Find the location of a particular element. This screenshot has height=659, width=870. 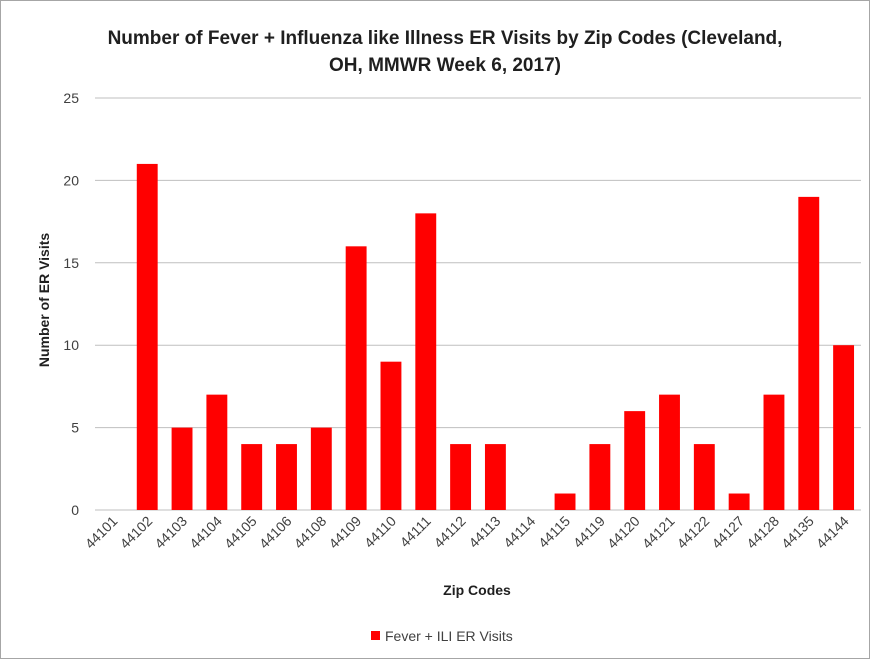

chart-title-line-2: OH, MMWR Week 6, 2017) is located at coordinates (445, 65).